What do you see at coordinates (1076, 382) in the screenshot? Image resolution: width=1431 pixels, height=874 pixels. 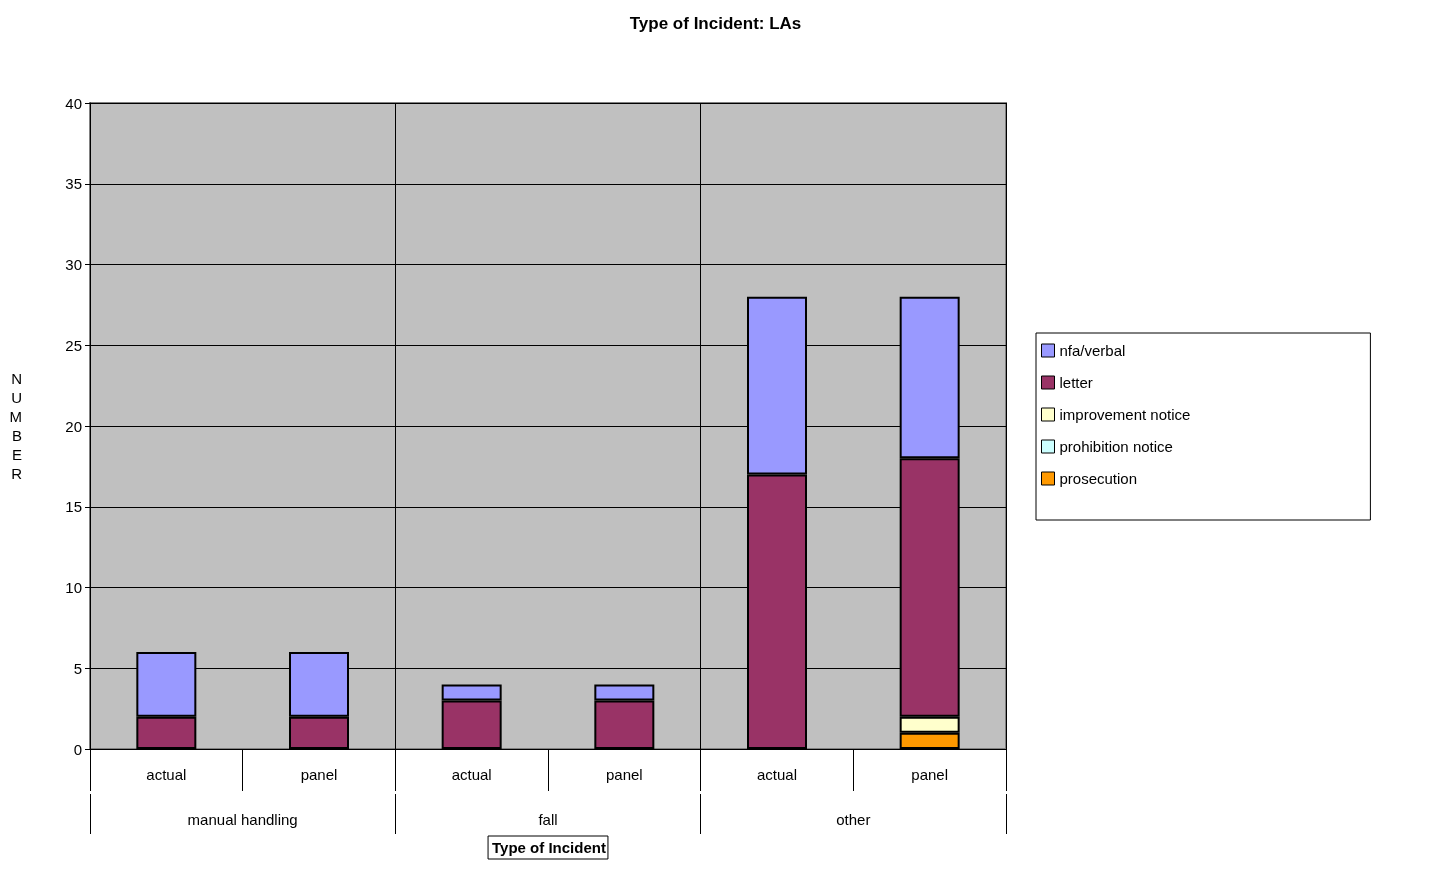 I see `legend-label: letter` at bounding box center [1076, 382].